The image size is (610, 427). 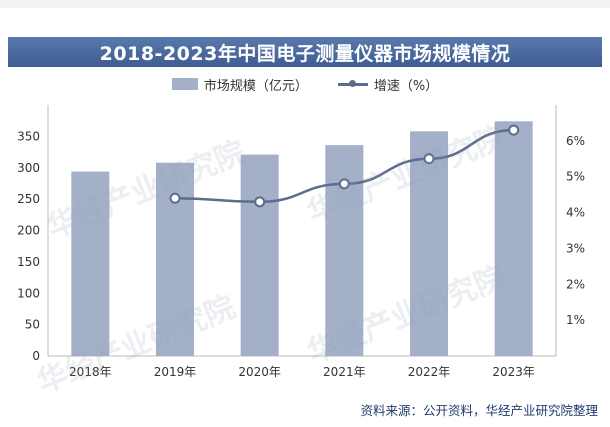 I want to click on legend-item-line: 增速（%）, so click(x=388, y=84).